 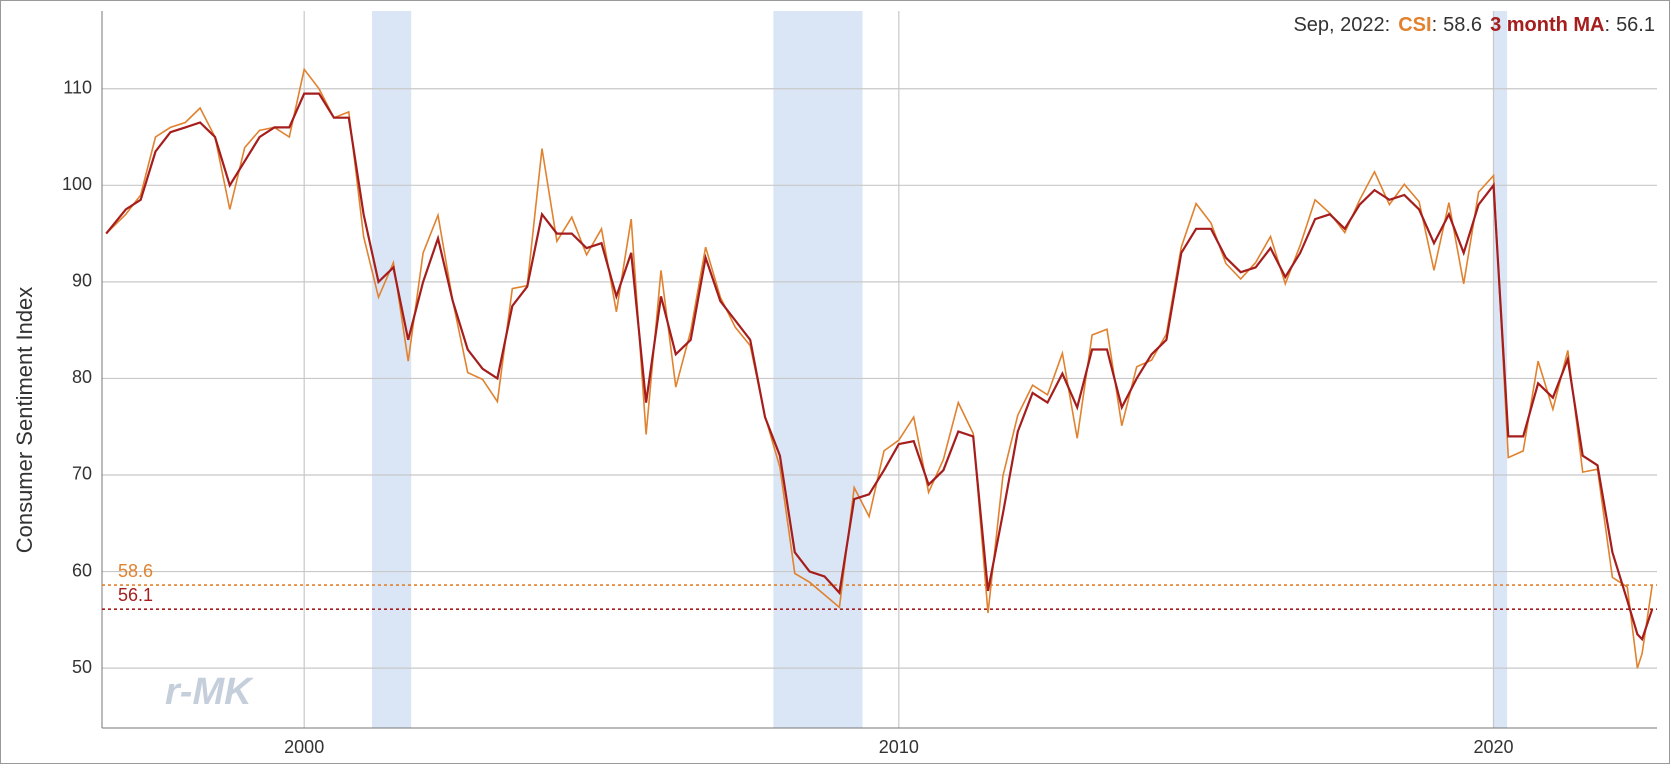 I want to click on watermark: r-MK, so click(x=209, y=692).